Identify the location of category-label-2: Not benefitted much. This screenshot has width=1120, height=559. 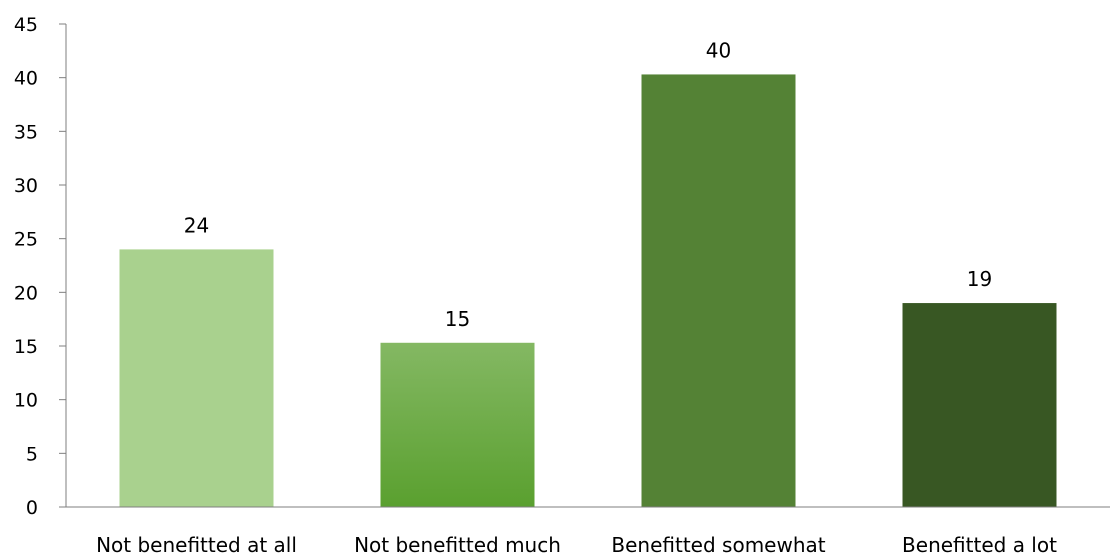
(457, 545).